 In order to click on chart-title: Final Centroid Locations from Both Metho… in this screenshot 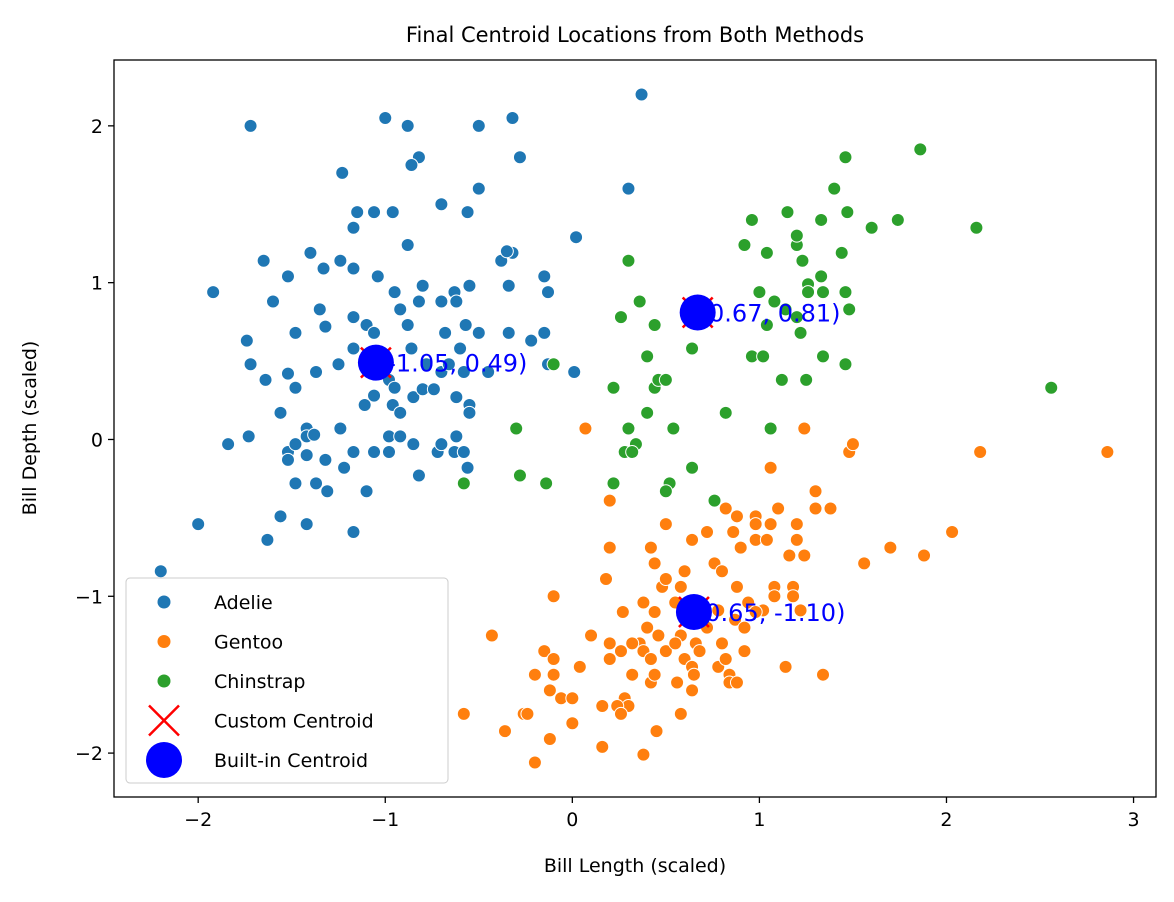, I will do `click(635, 35)`.